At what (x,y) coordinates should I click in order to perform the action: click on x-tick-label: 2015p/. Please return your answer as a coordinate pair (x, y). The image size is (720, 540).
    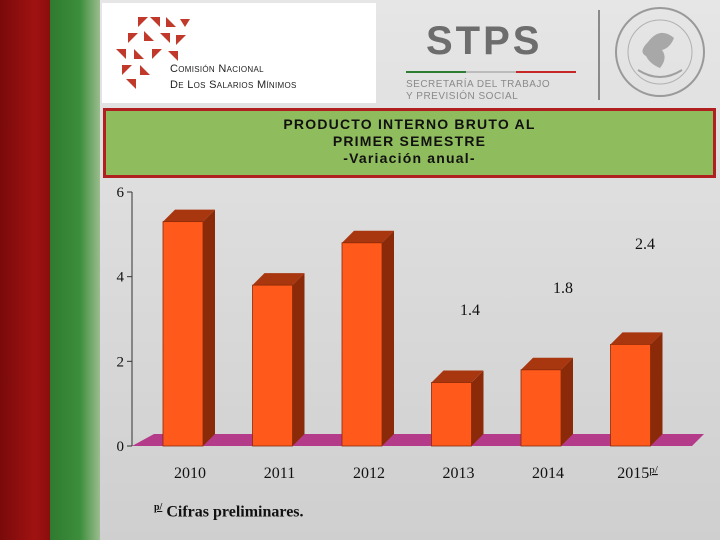
    Looking at the image, I should click on (638, 473).